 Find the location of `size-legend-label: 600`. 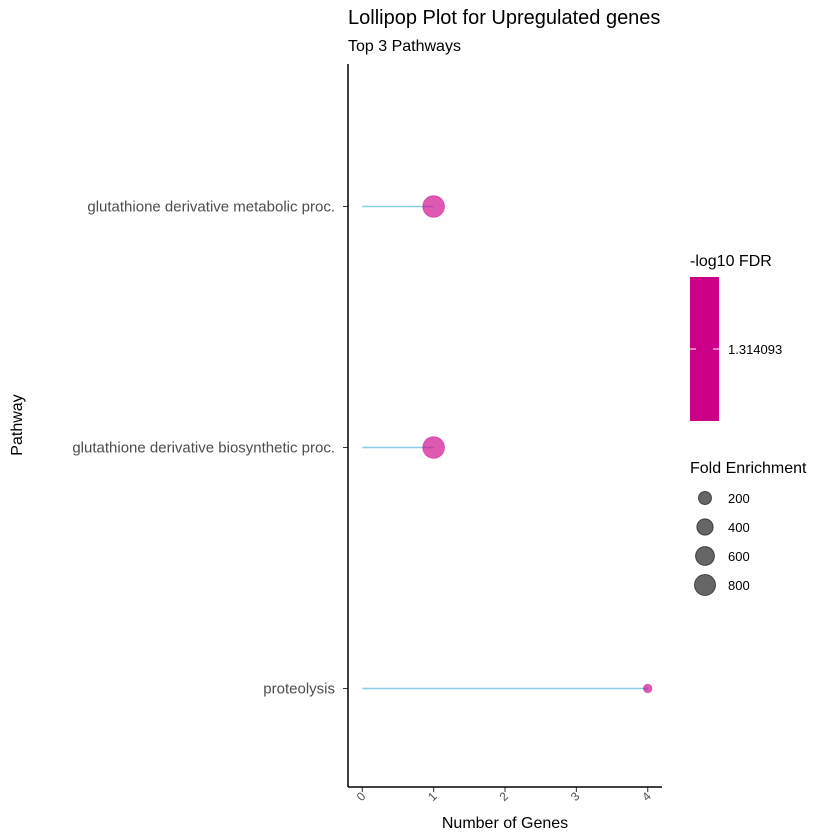

size-legend-label: 600 is located at coordinates (739, 556).